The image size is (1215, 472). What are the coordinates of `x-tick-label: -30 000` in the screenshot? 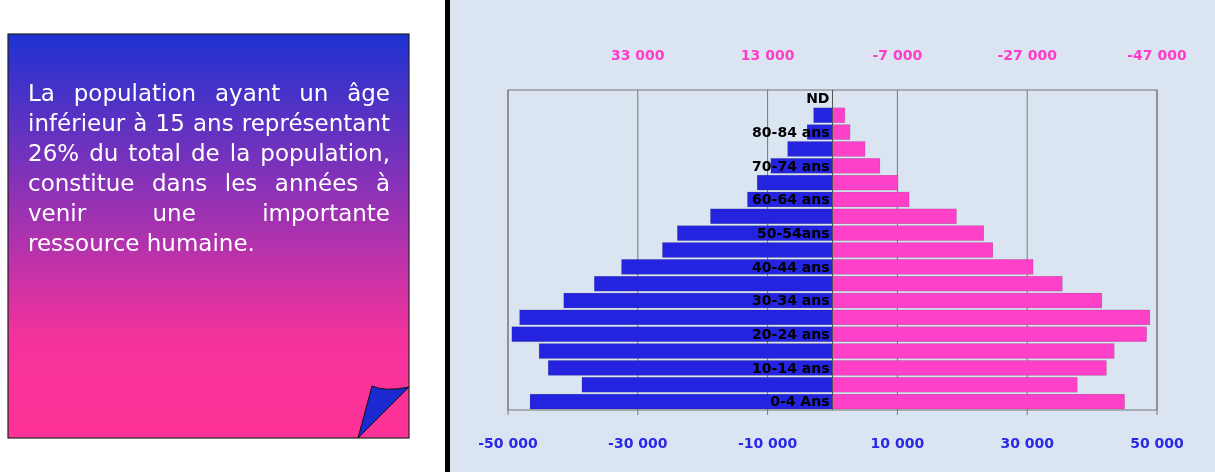 It's located at (638, 443).